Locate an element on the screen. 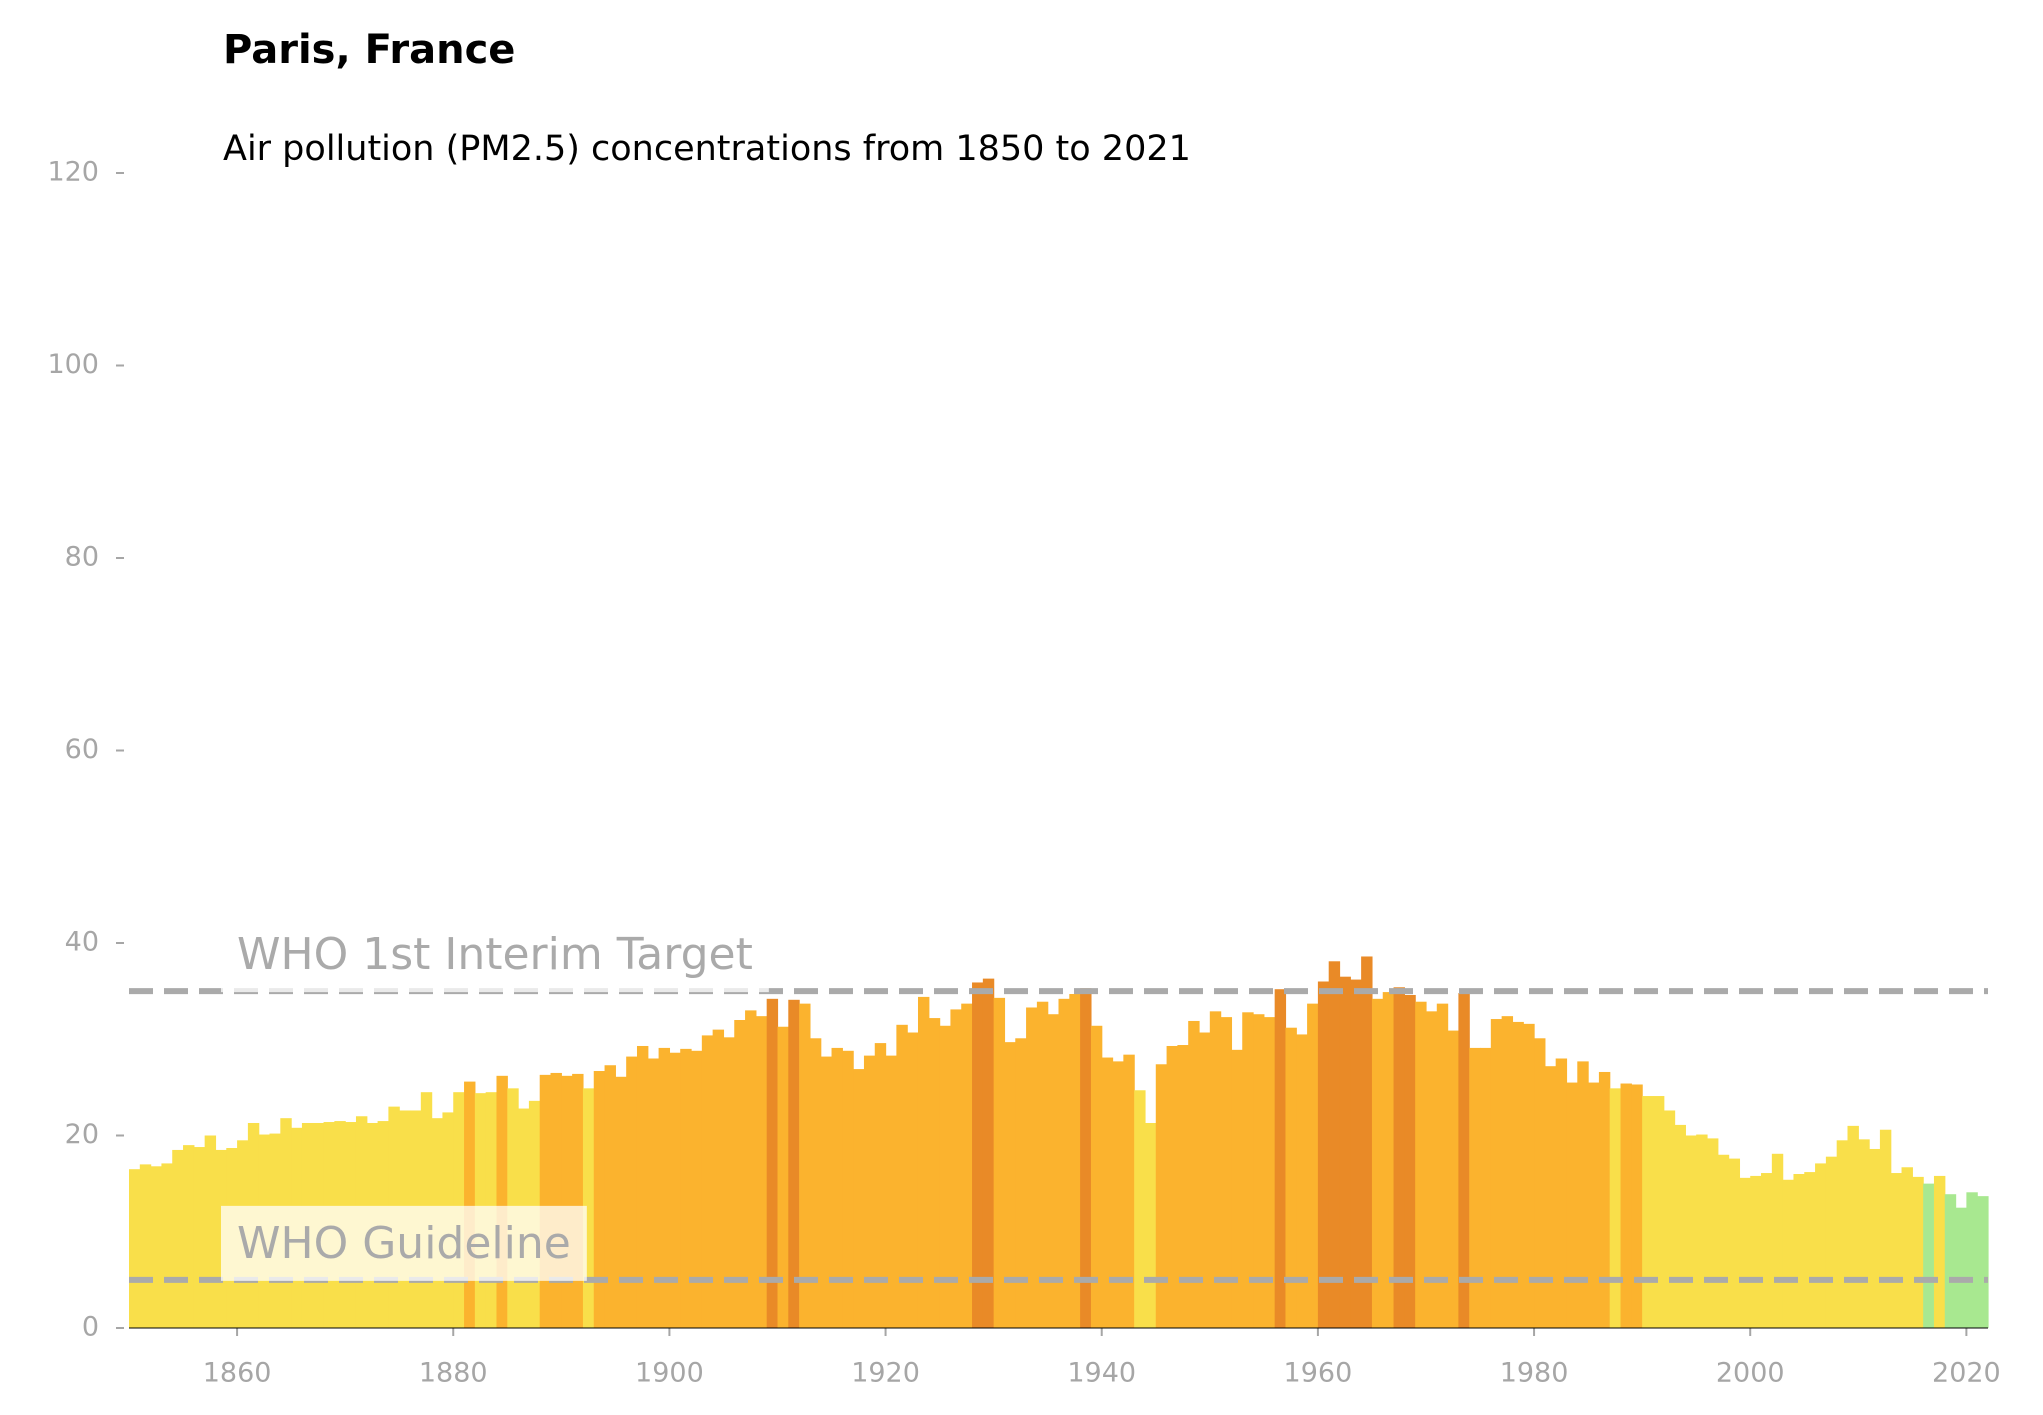 The height and width of the screenshot is (1415, 2043). y-tick-label: 0 is located at coordinates (90, 1327).